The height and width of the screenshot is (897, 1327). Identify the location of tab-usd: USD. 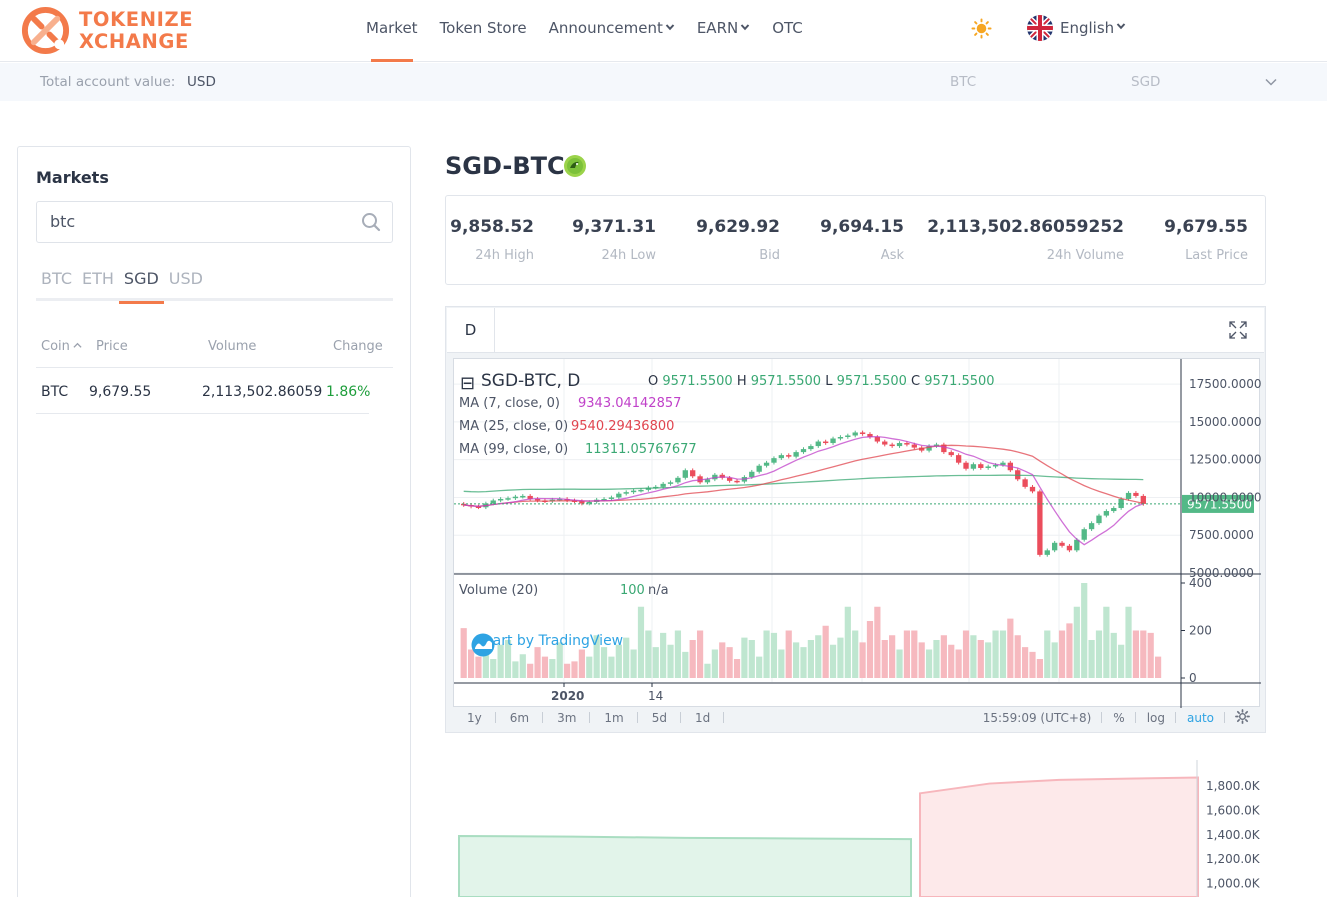
(185, 278).